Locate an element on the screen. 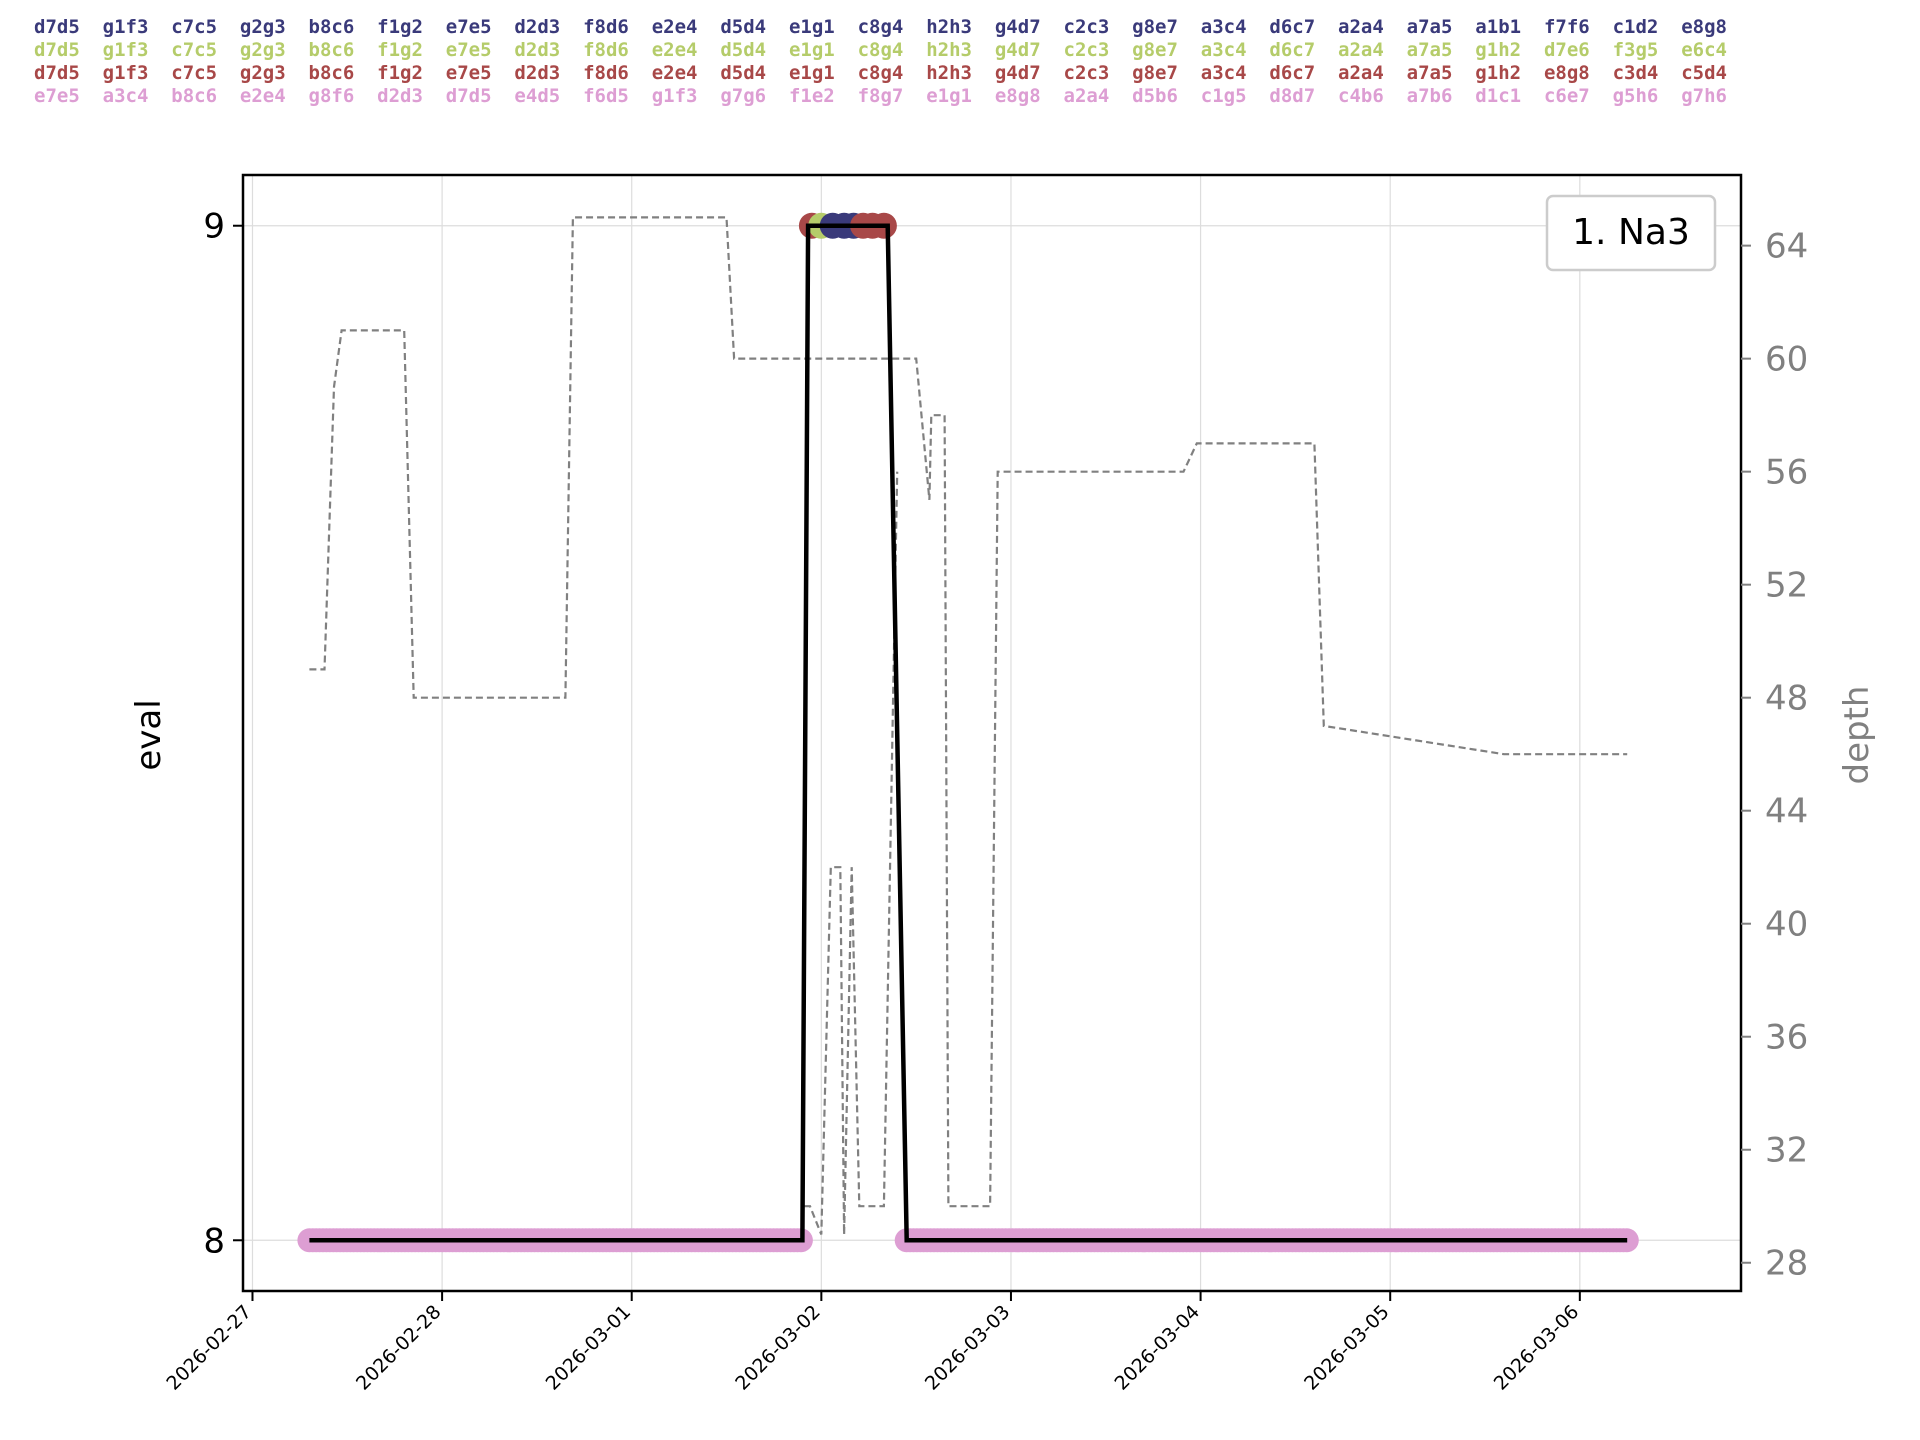 The height and width of the screenshot is (1440, 1920). x-tick-label: 2026-03-06 is located at coordinates (1537, 1348).